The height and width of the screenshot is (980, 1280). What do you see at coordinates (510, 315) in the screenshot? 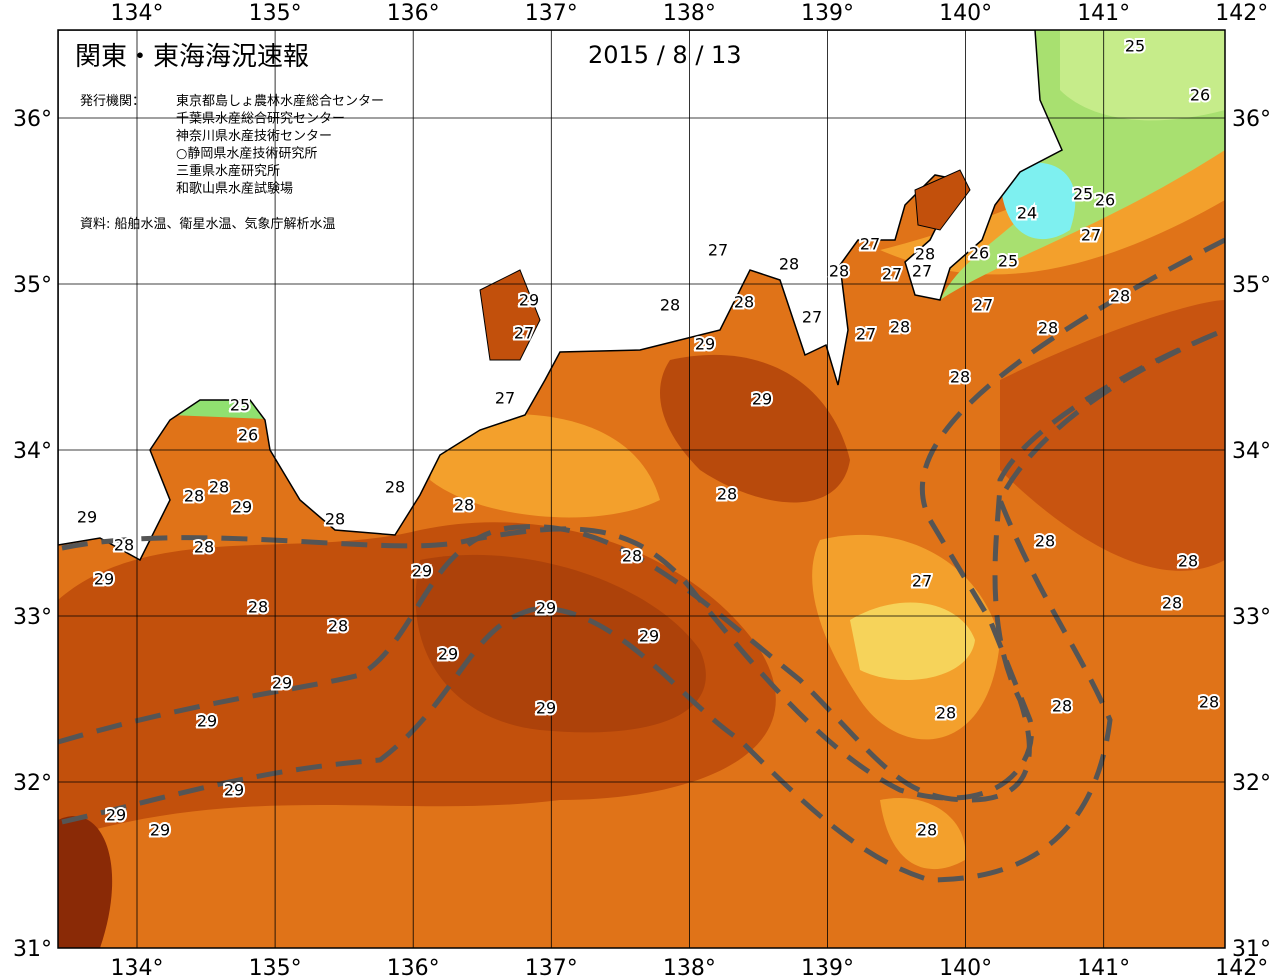
I see `ise-bay` at bounding box center [510, 315].